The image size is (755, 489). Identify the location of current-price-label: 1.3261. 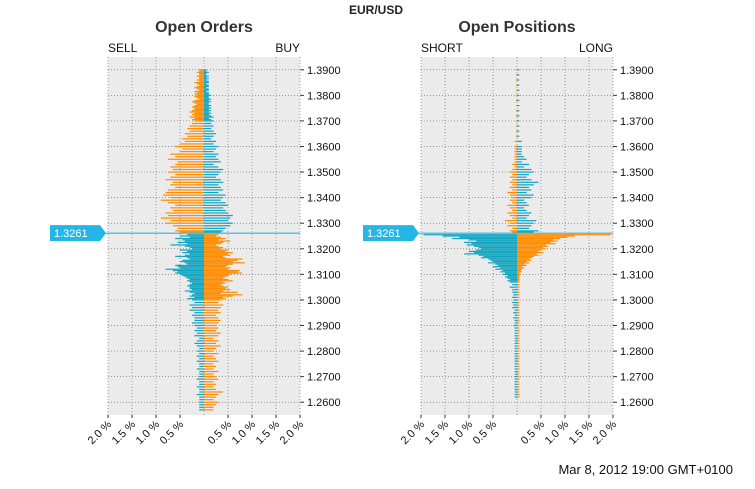
(384, 234).